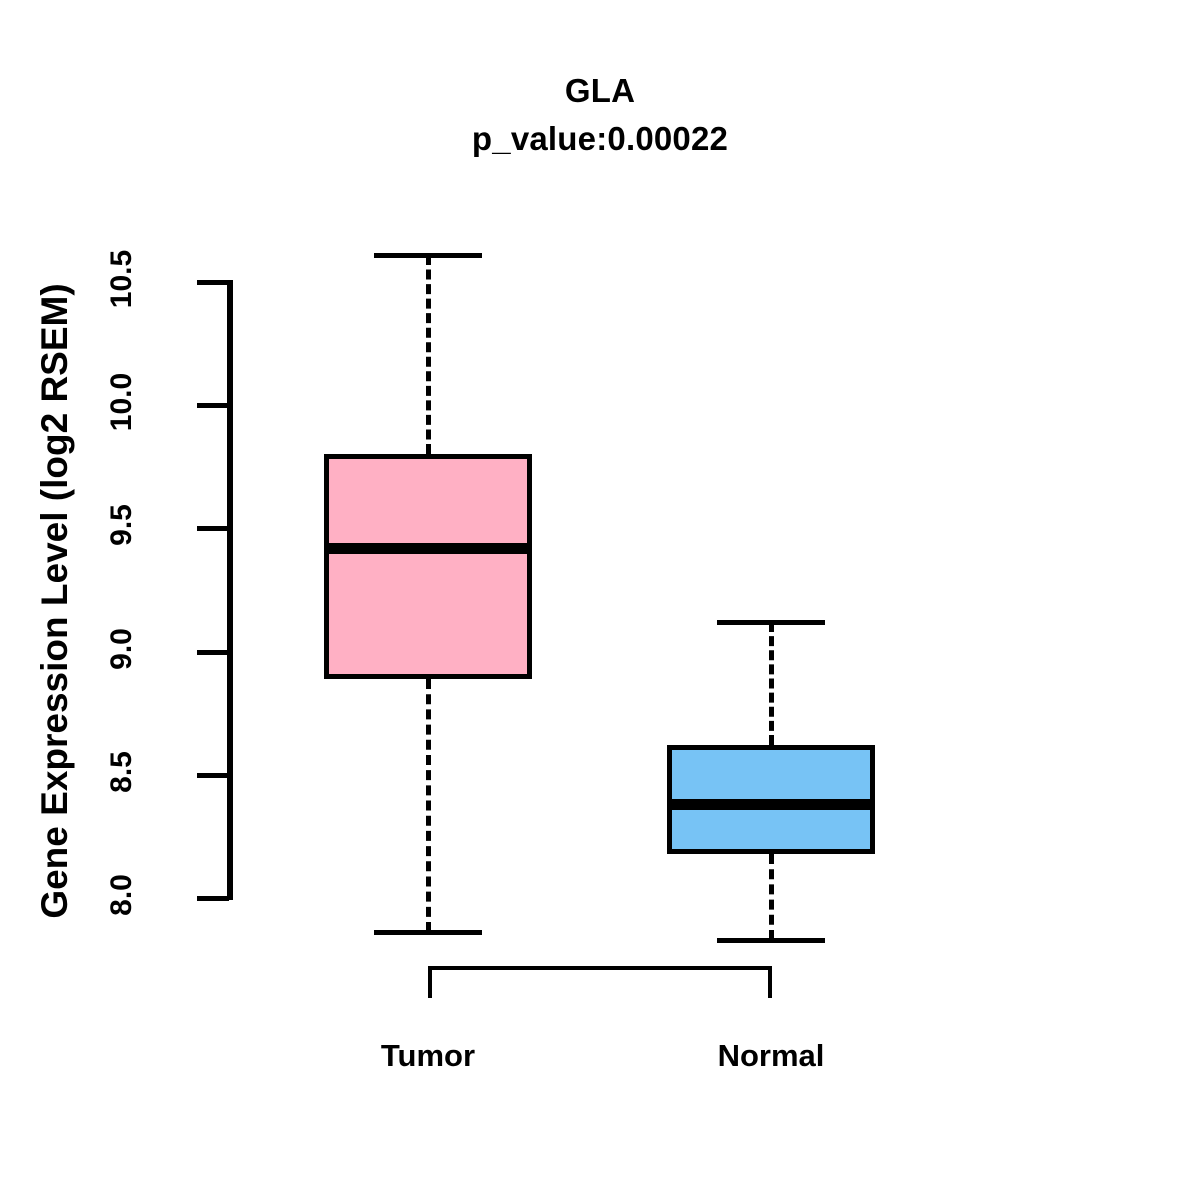 This screenshot has height=1200, width=1200. Describe the element at coordinates (430, 982) in the screenshot. I see `bracket-left-leg` at that location.